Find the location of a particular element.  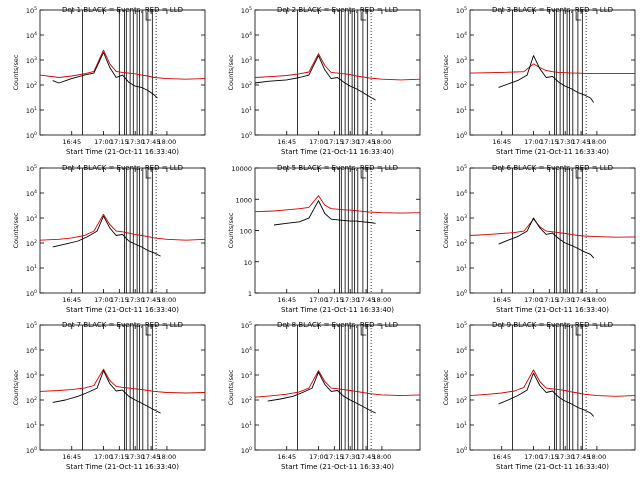

panel-title: Det 6 BLACK = Events, RED = LLD is located at coordinates (552, 168).